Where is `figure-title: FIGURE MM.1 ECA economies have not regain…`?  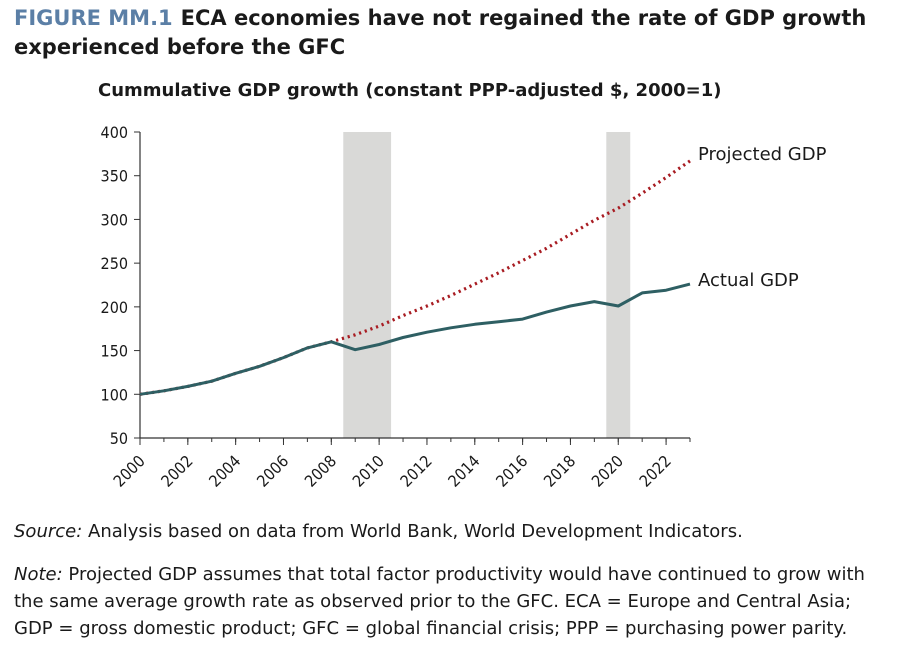 figure-title: FIGURE MM.1 ECA economies have not regain… is located at coordinates (449, 33).